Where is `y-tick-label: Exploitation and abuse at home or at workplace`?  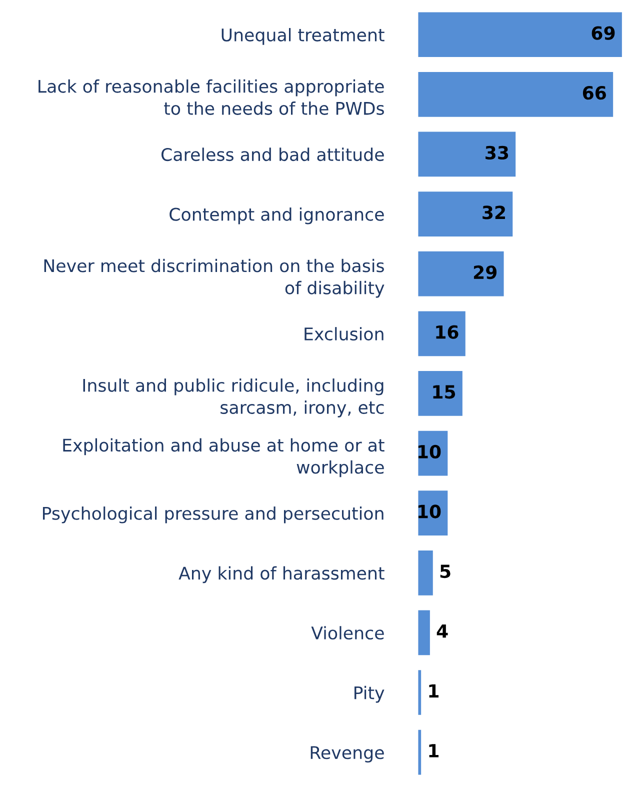
y-tick-label: Exploitation and abuse at home or at workplace is located at coordinates (223, 458).